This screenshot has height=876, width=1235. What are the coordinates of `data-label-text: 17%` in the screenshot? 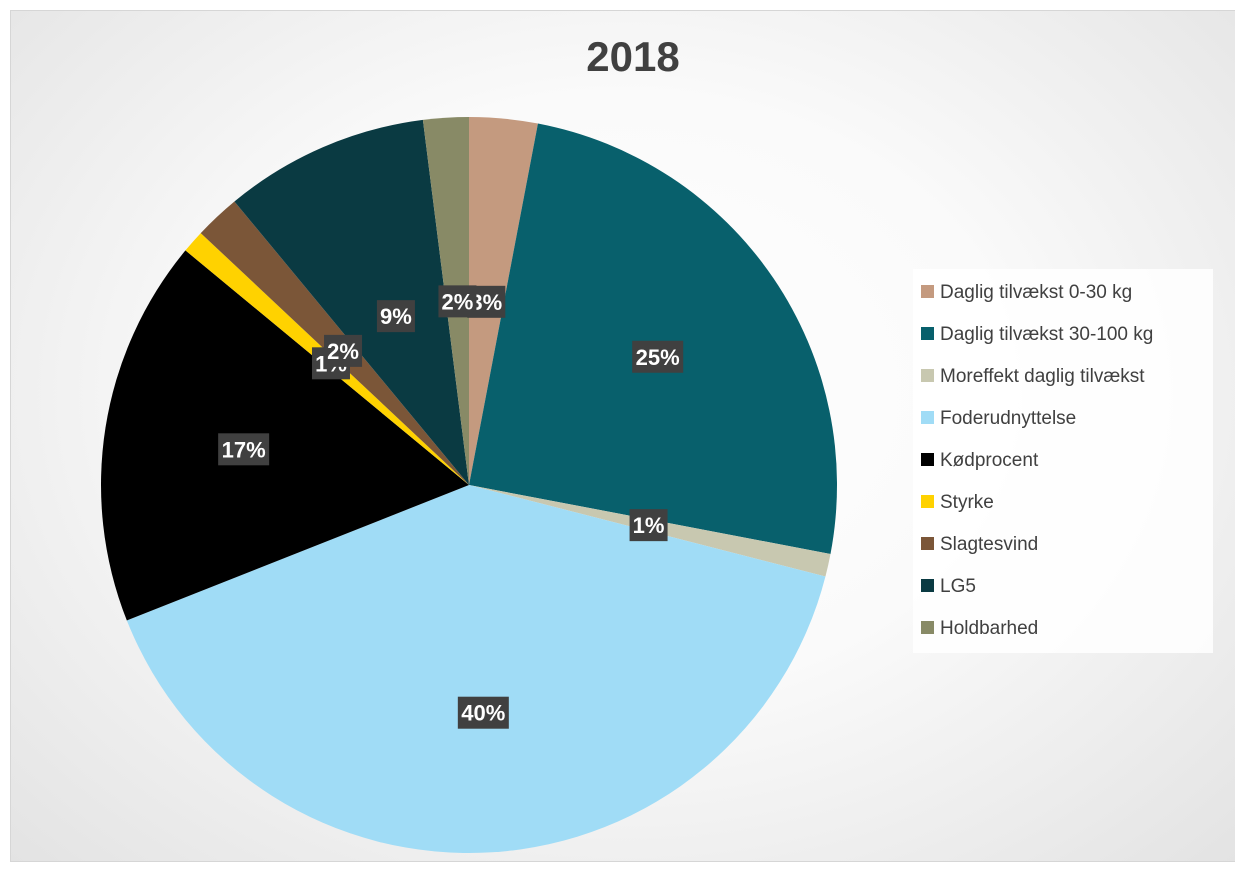 It's located at (244, 449).